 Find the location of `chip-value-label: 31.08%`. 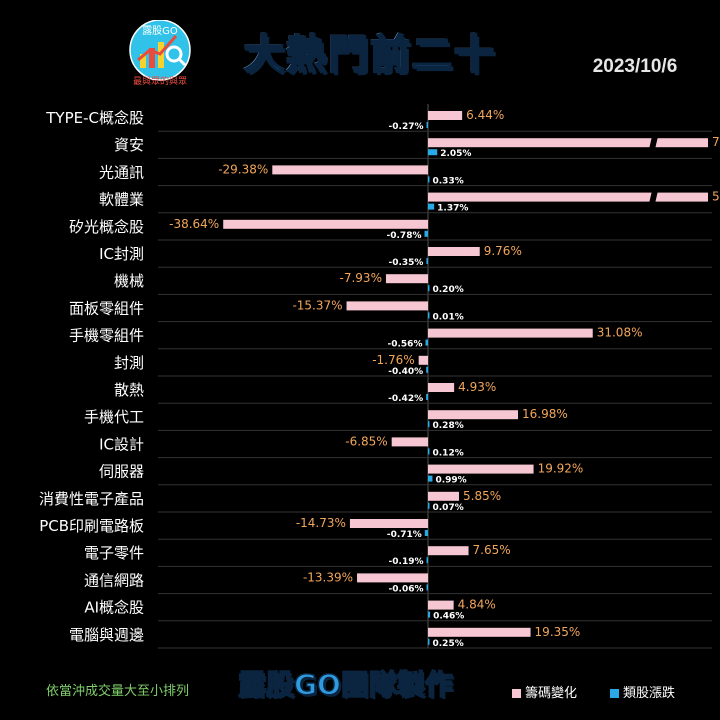

chip-value-label: 31.08% is located at coordinates (620, 333).